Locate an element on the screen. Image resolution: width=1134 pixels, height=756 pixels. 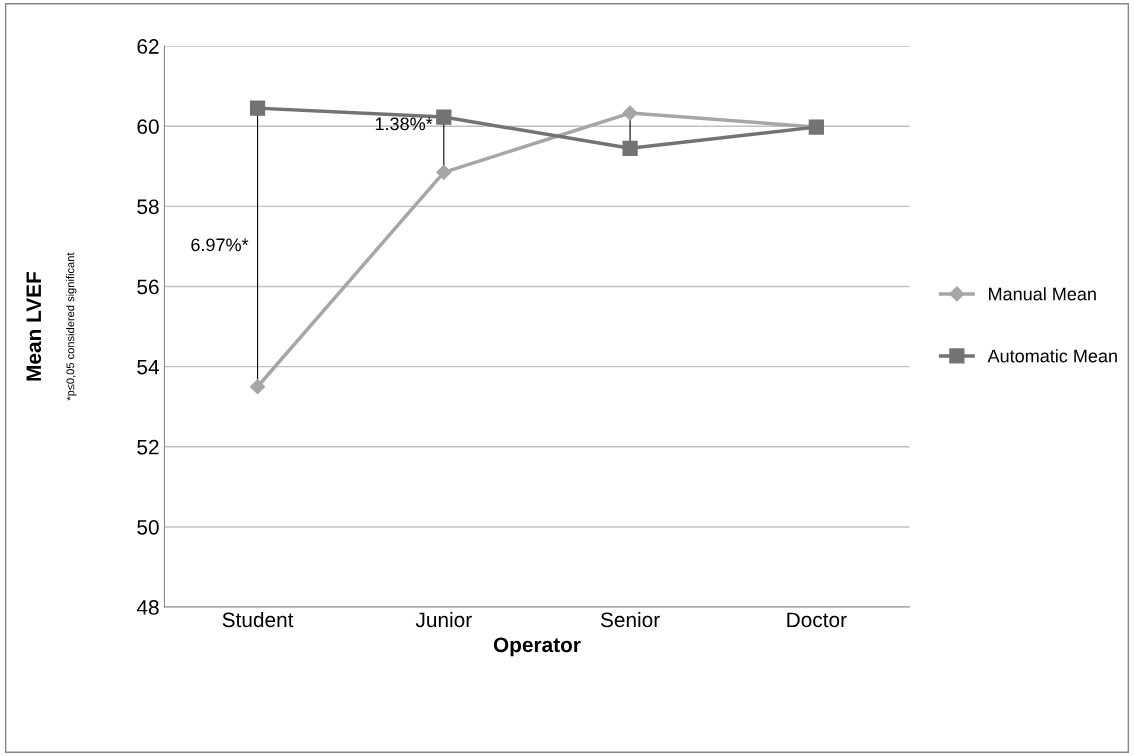
y-tick-label: 52 is located at coordinates (148, 447).